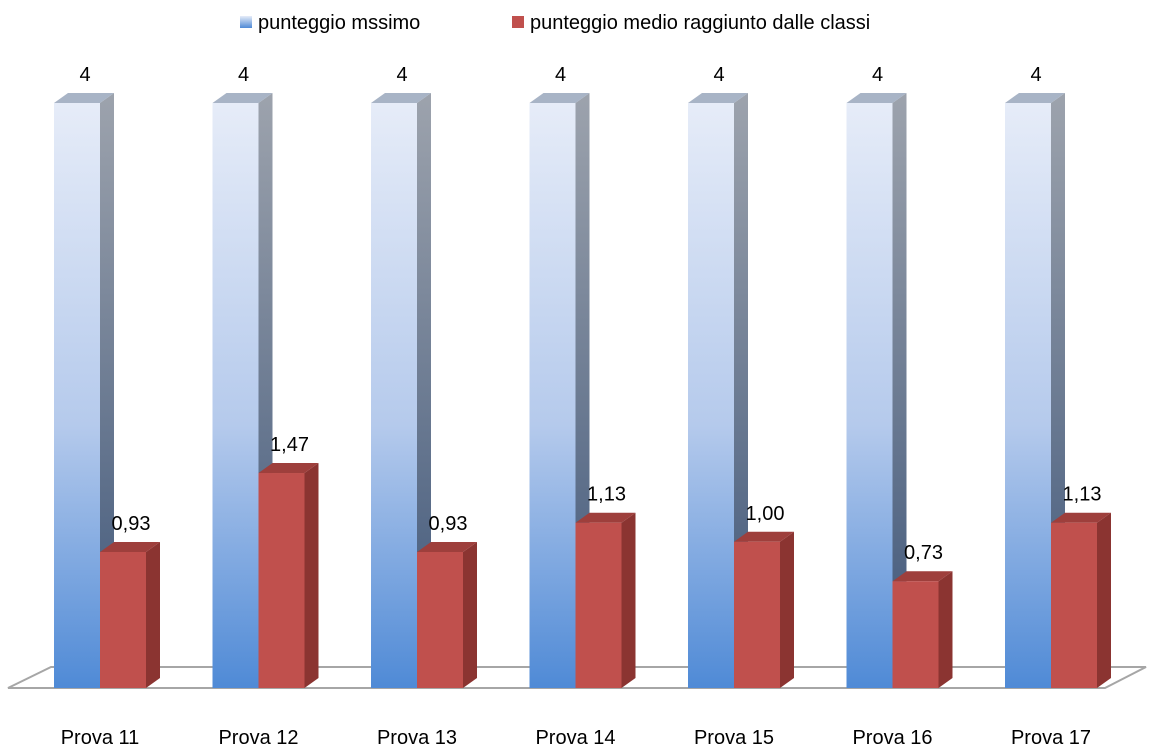  I want to click on data-label-series-1-4: 4, so click(560, 75).